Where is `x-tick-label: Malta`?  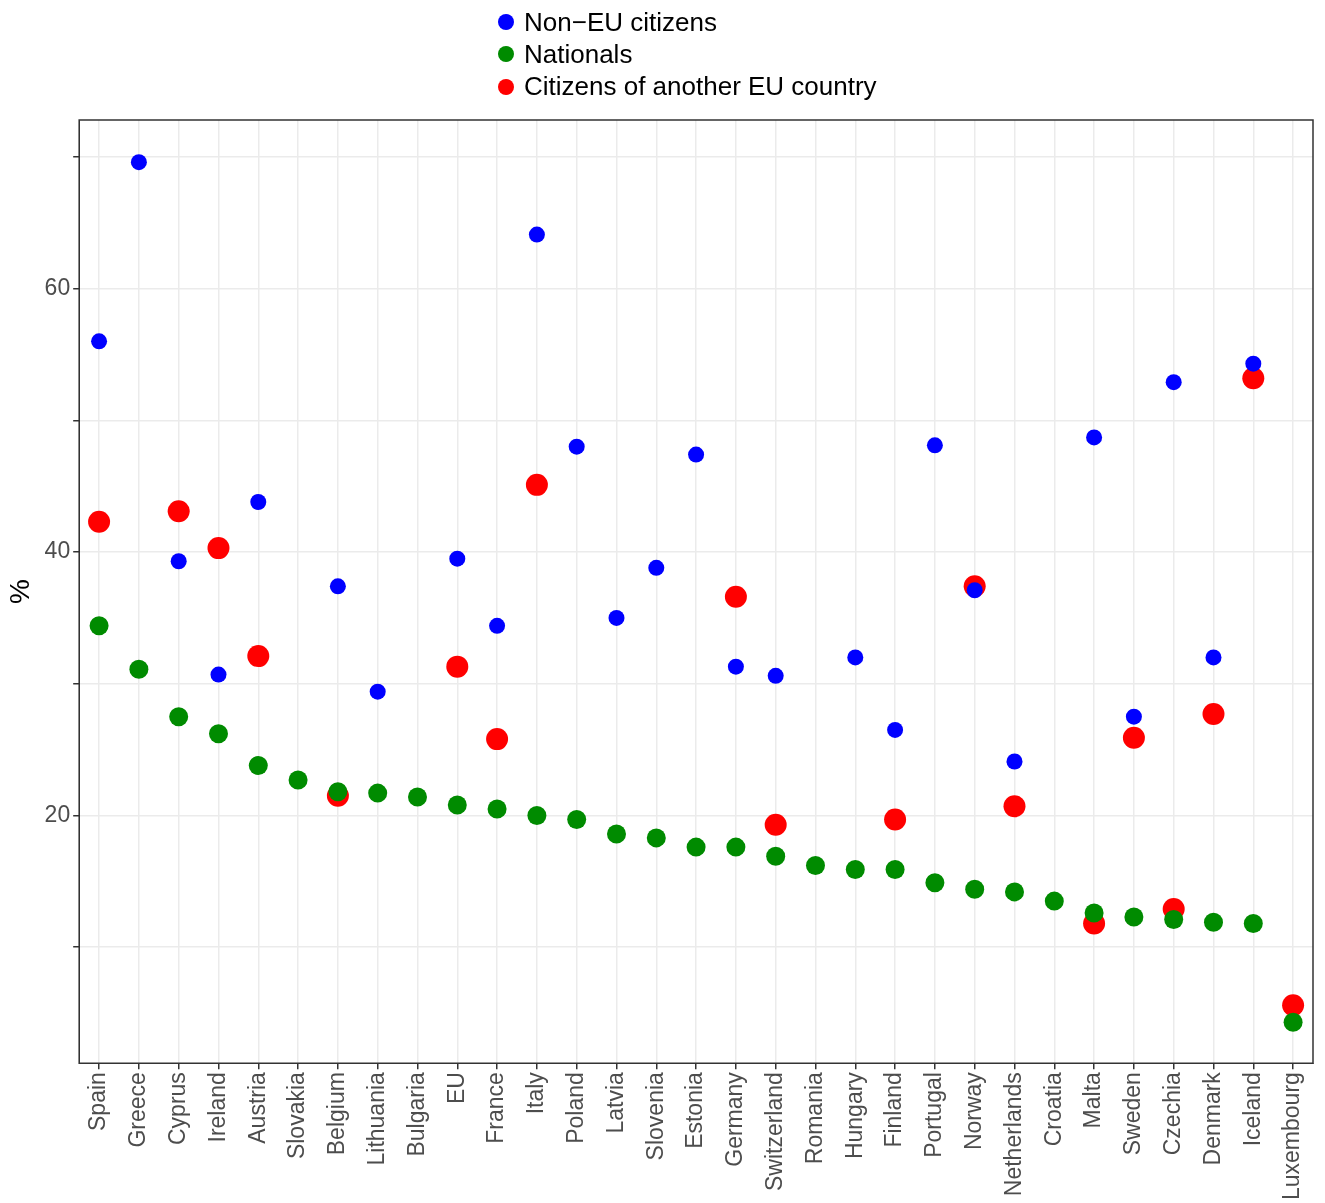
x-tick-label: Malta is located at coordinates (1092, 1100).